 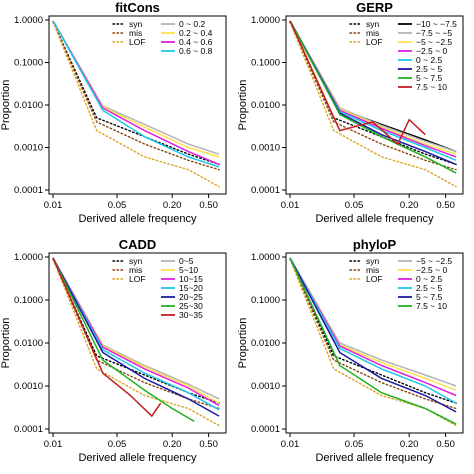 I want to click on legend-label: 0.2 ~ 0.4, so click(x=196, y=33).